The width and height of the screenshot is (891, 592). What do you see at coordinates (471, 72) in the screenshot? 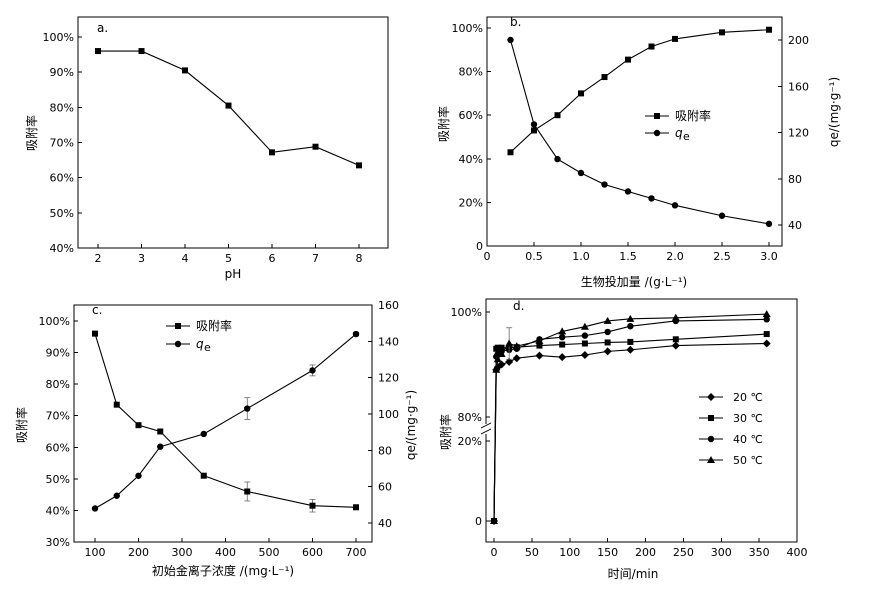
I see `panel-b-y-tick-label: 80%` at bounding box center [471, 72].